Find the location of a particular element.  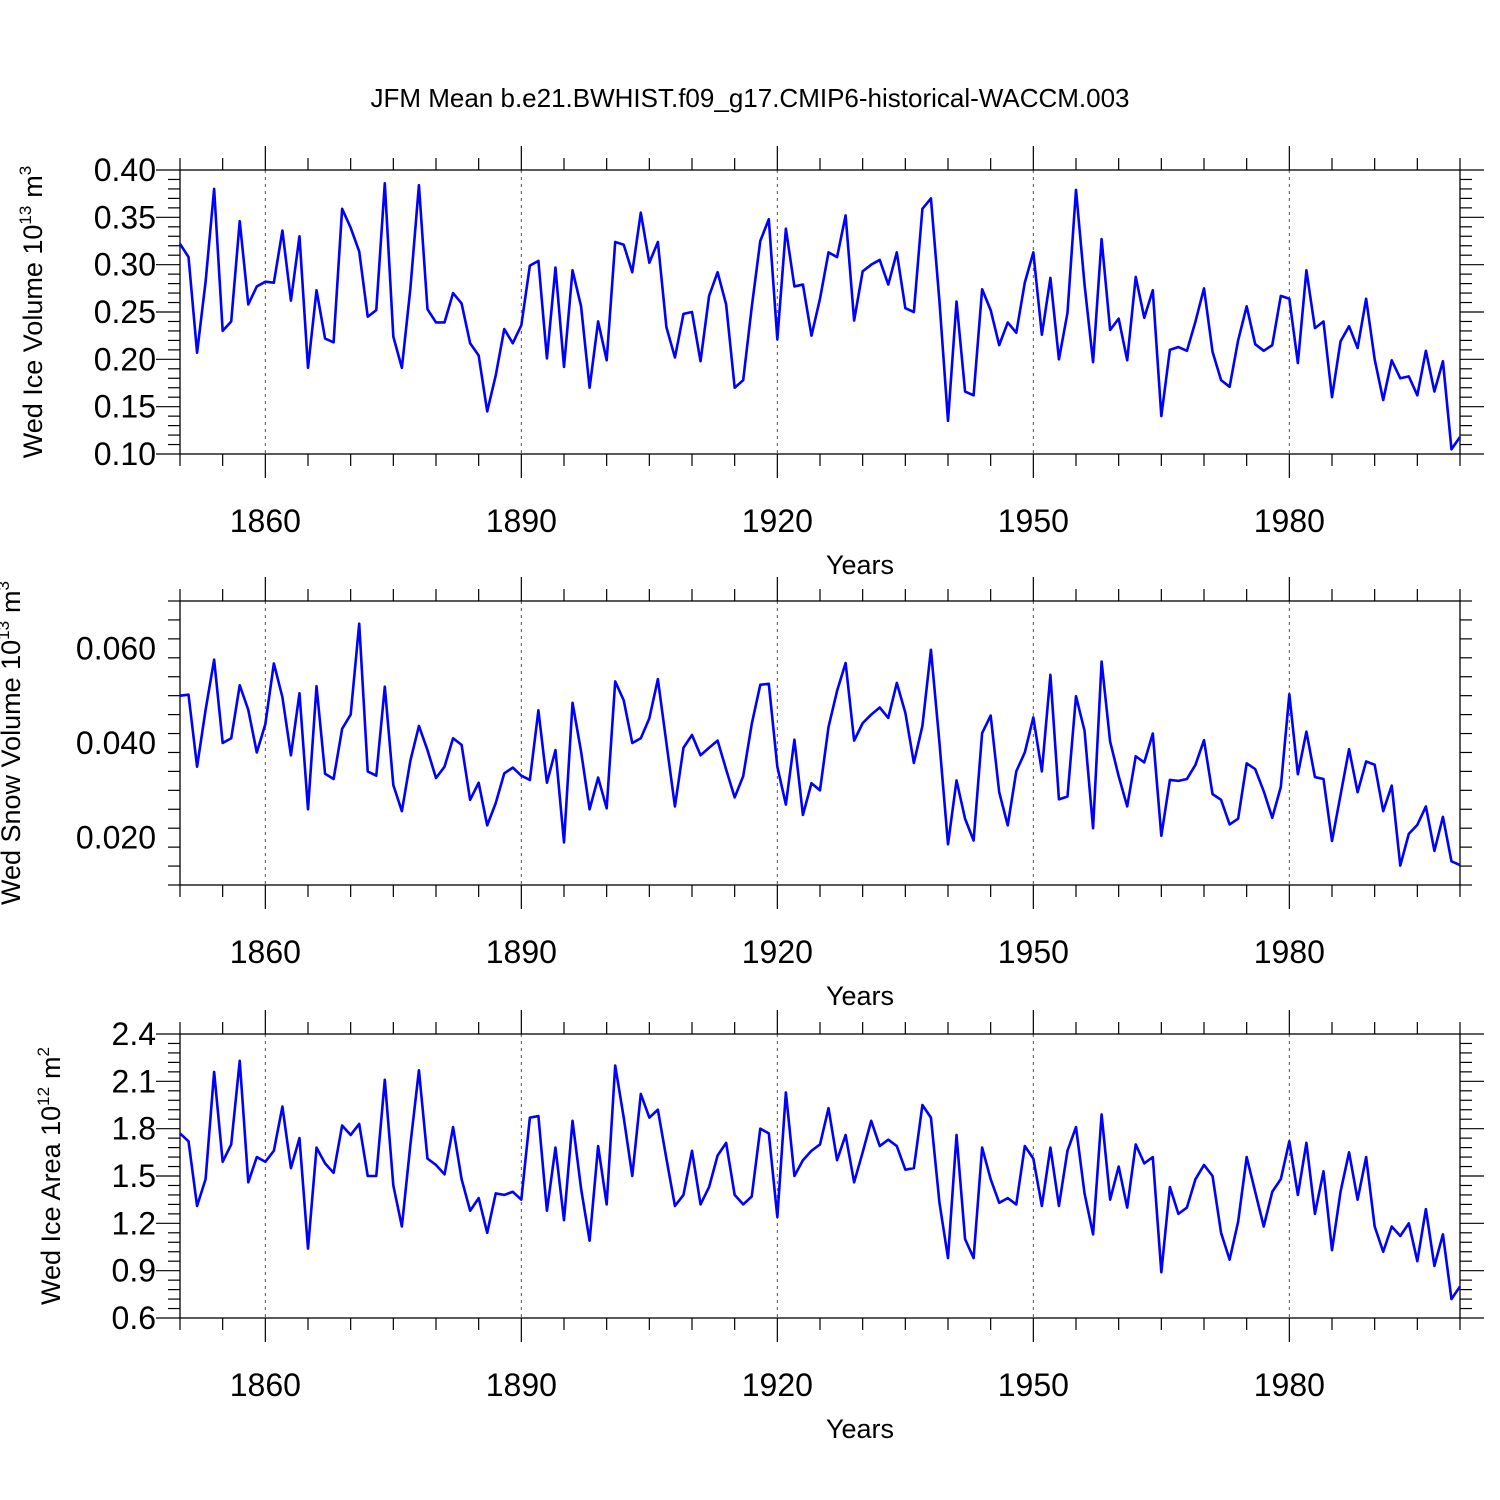

y-tick-label: 0.15 is located at coordinates (125, 407).